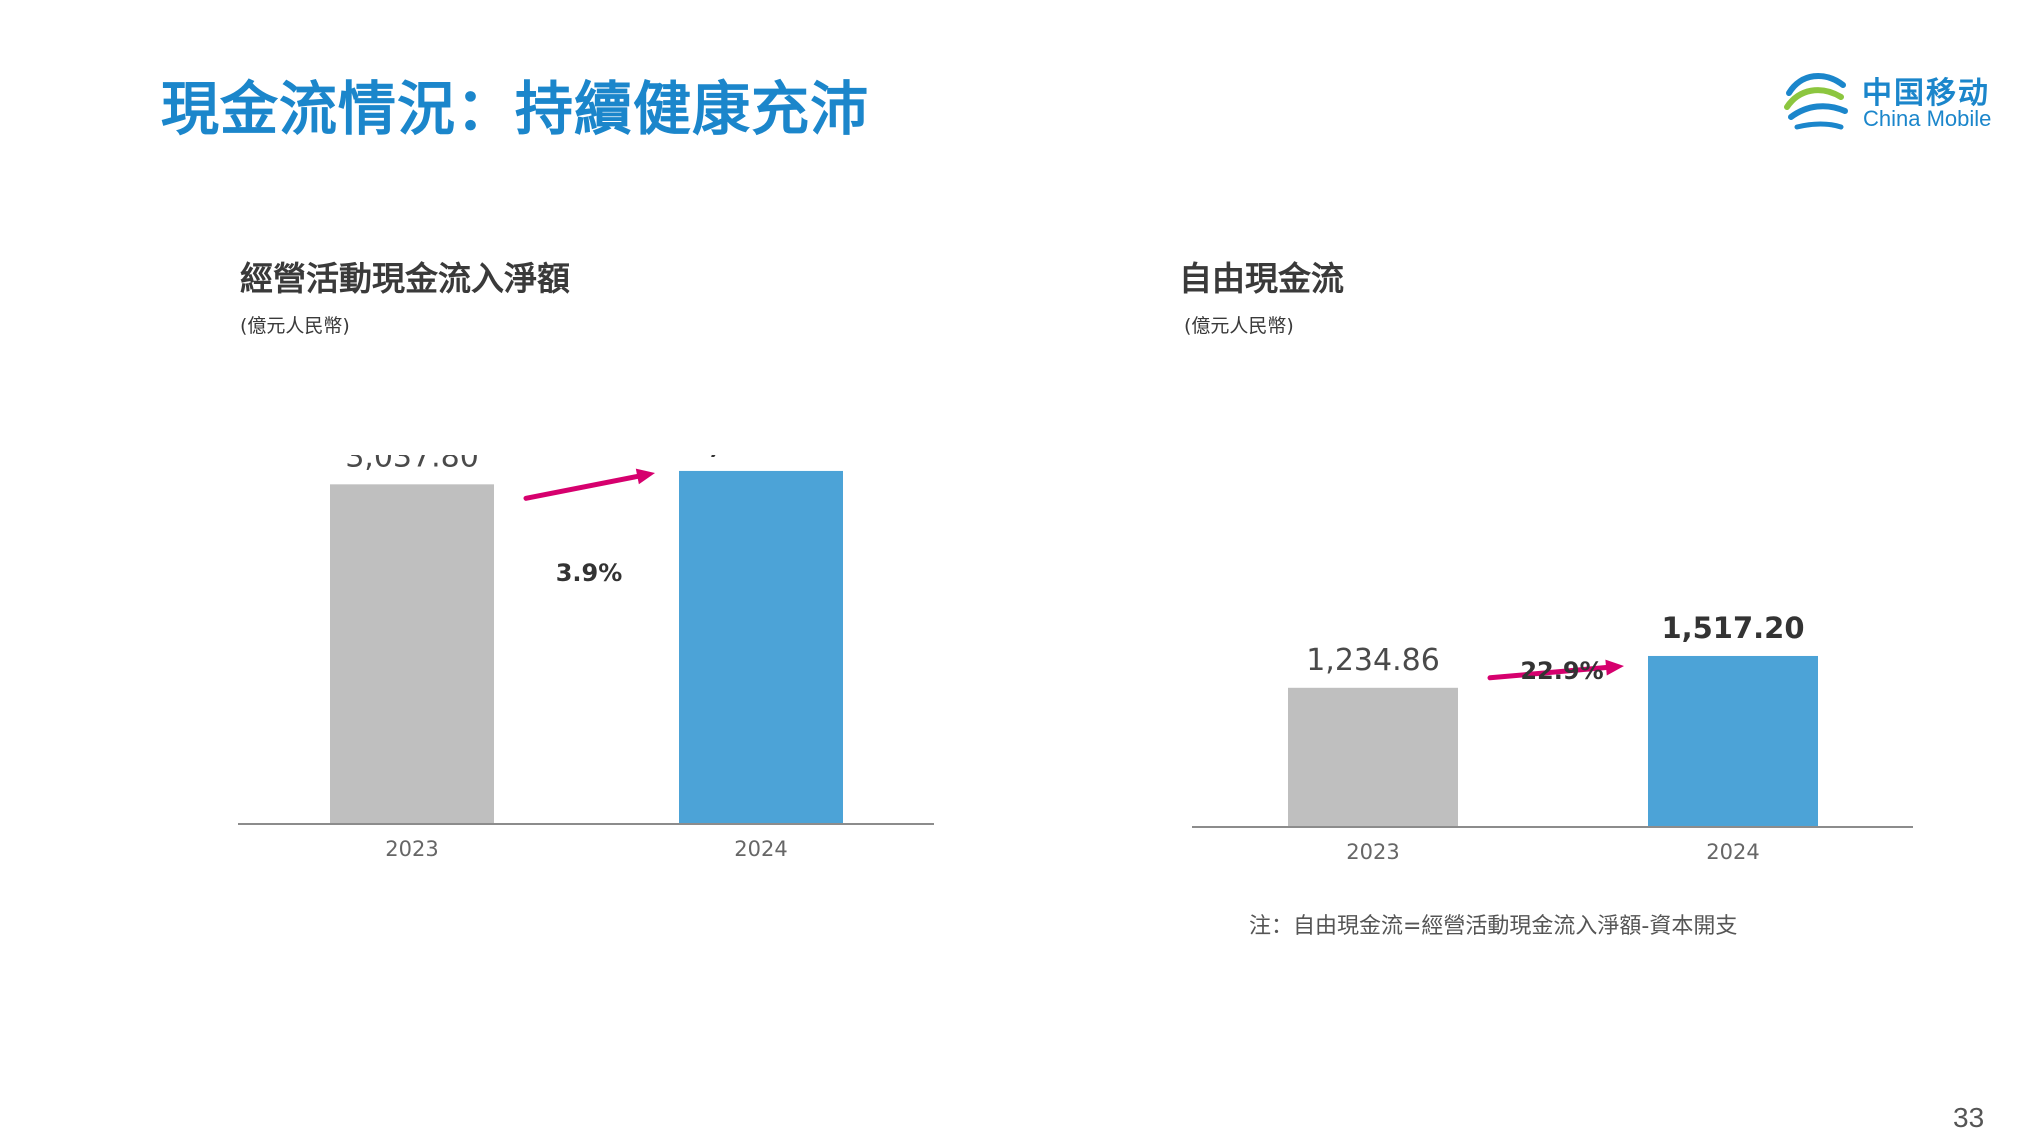  Describe the element at coordinates (412, 464) in the screenshot. I see `data-label-2023: 3,037.80` at that location.